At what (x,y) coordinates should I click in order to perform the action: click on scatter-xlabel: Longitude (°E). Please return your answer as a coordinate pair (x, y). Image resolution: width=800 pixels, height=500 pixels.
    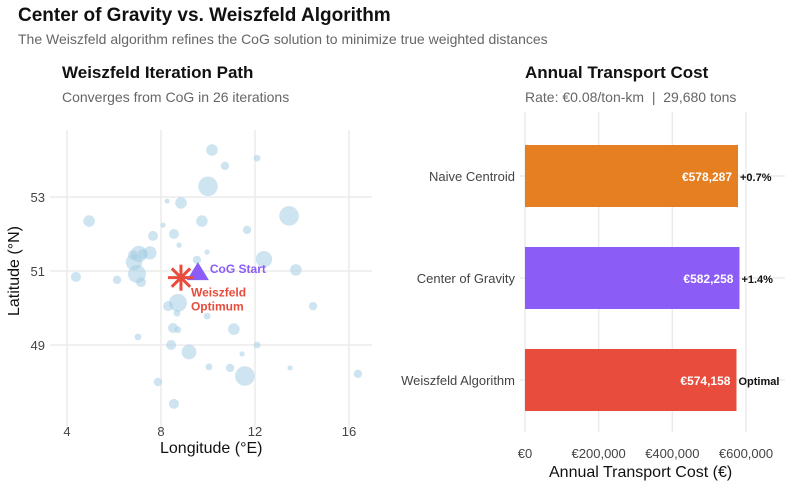
    Looking at the image, I should click on (211, 448).